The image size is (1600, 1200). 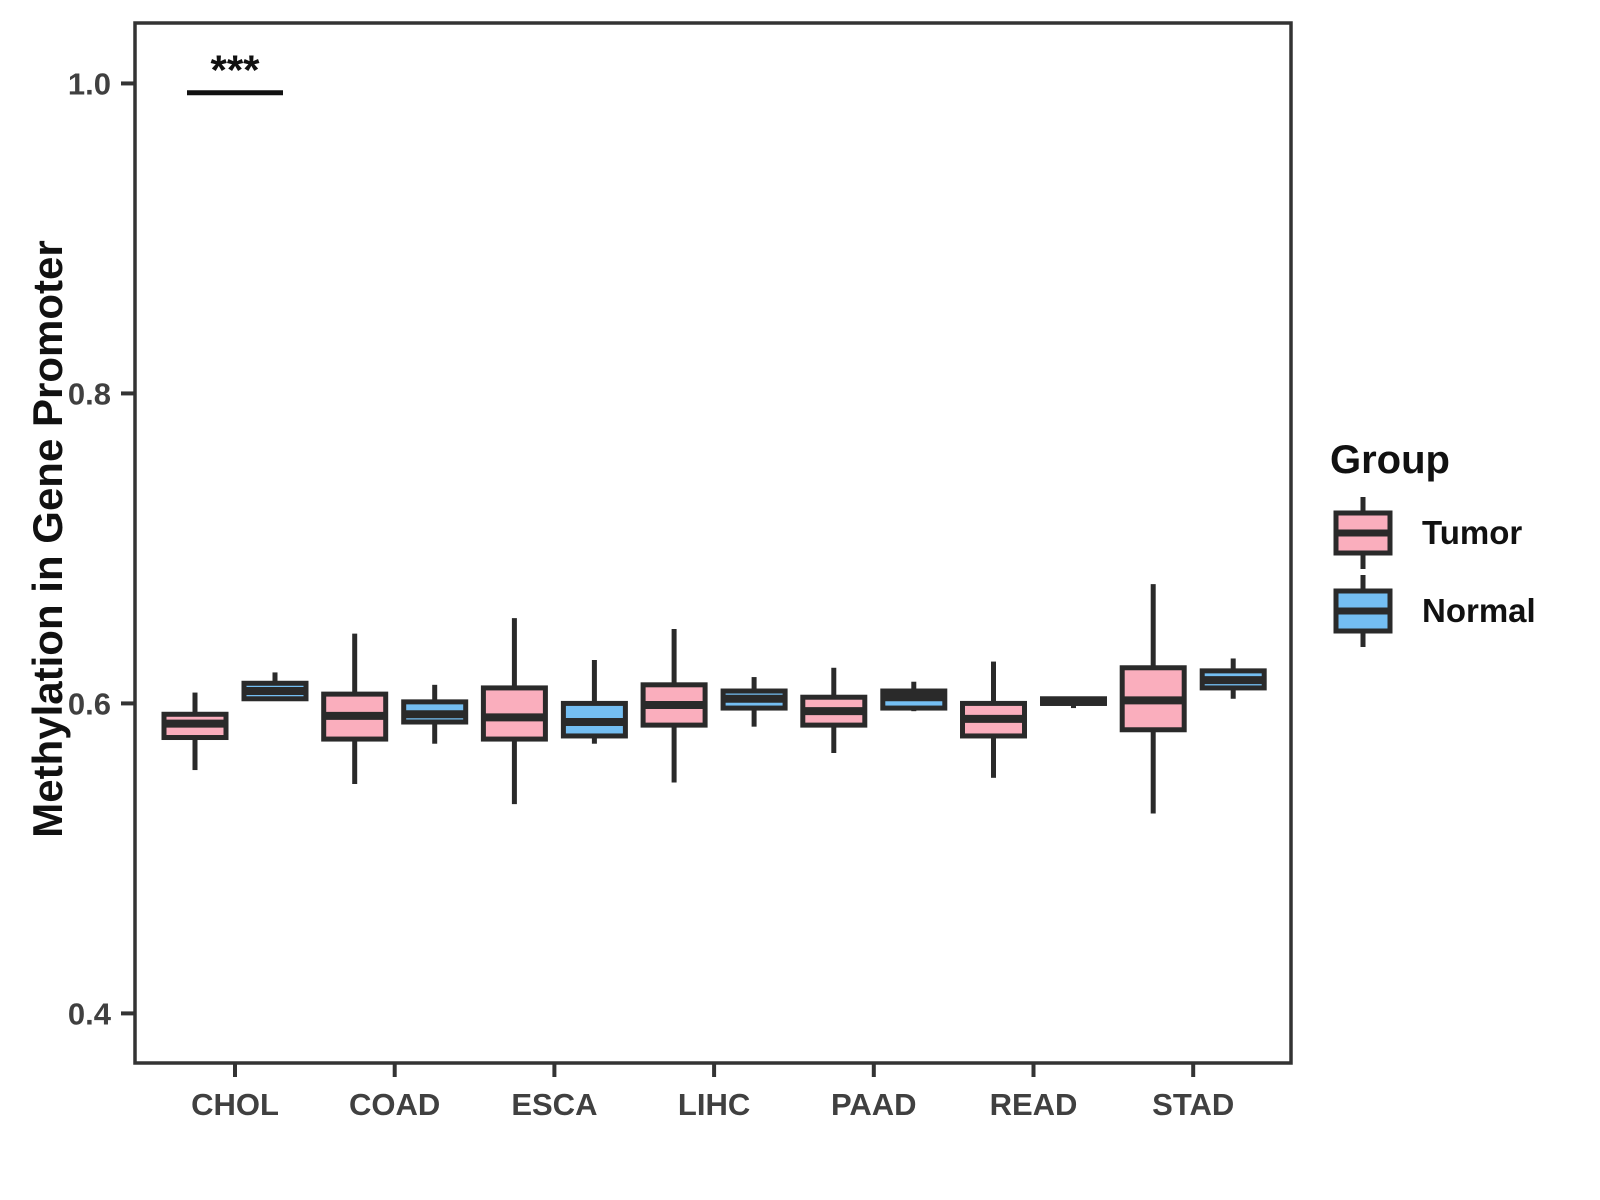 What do you see at coordinates (89, 703) in the screenshot?
I see `y-tick-label: 0.6` at bounding box center [89, 703].